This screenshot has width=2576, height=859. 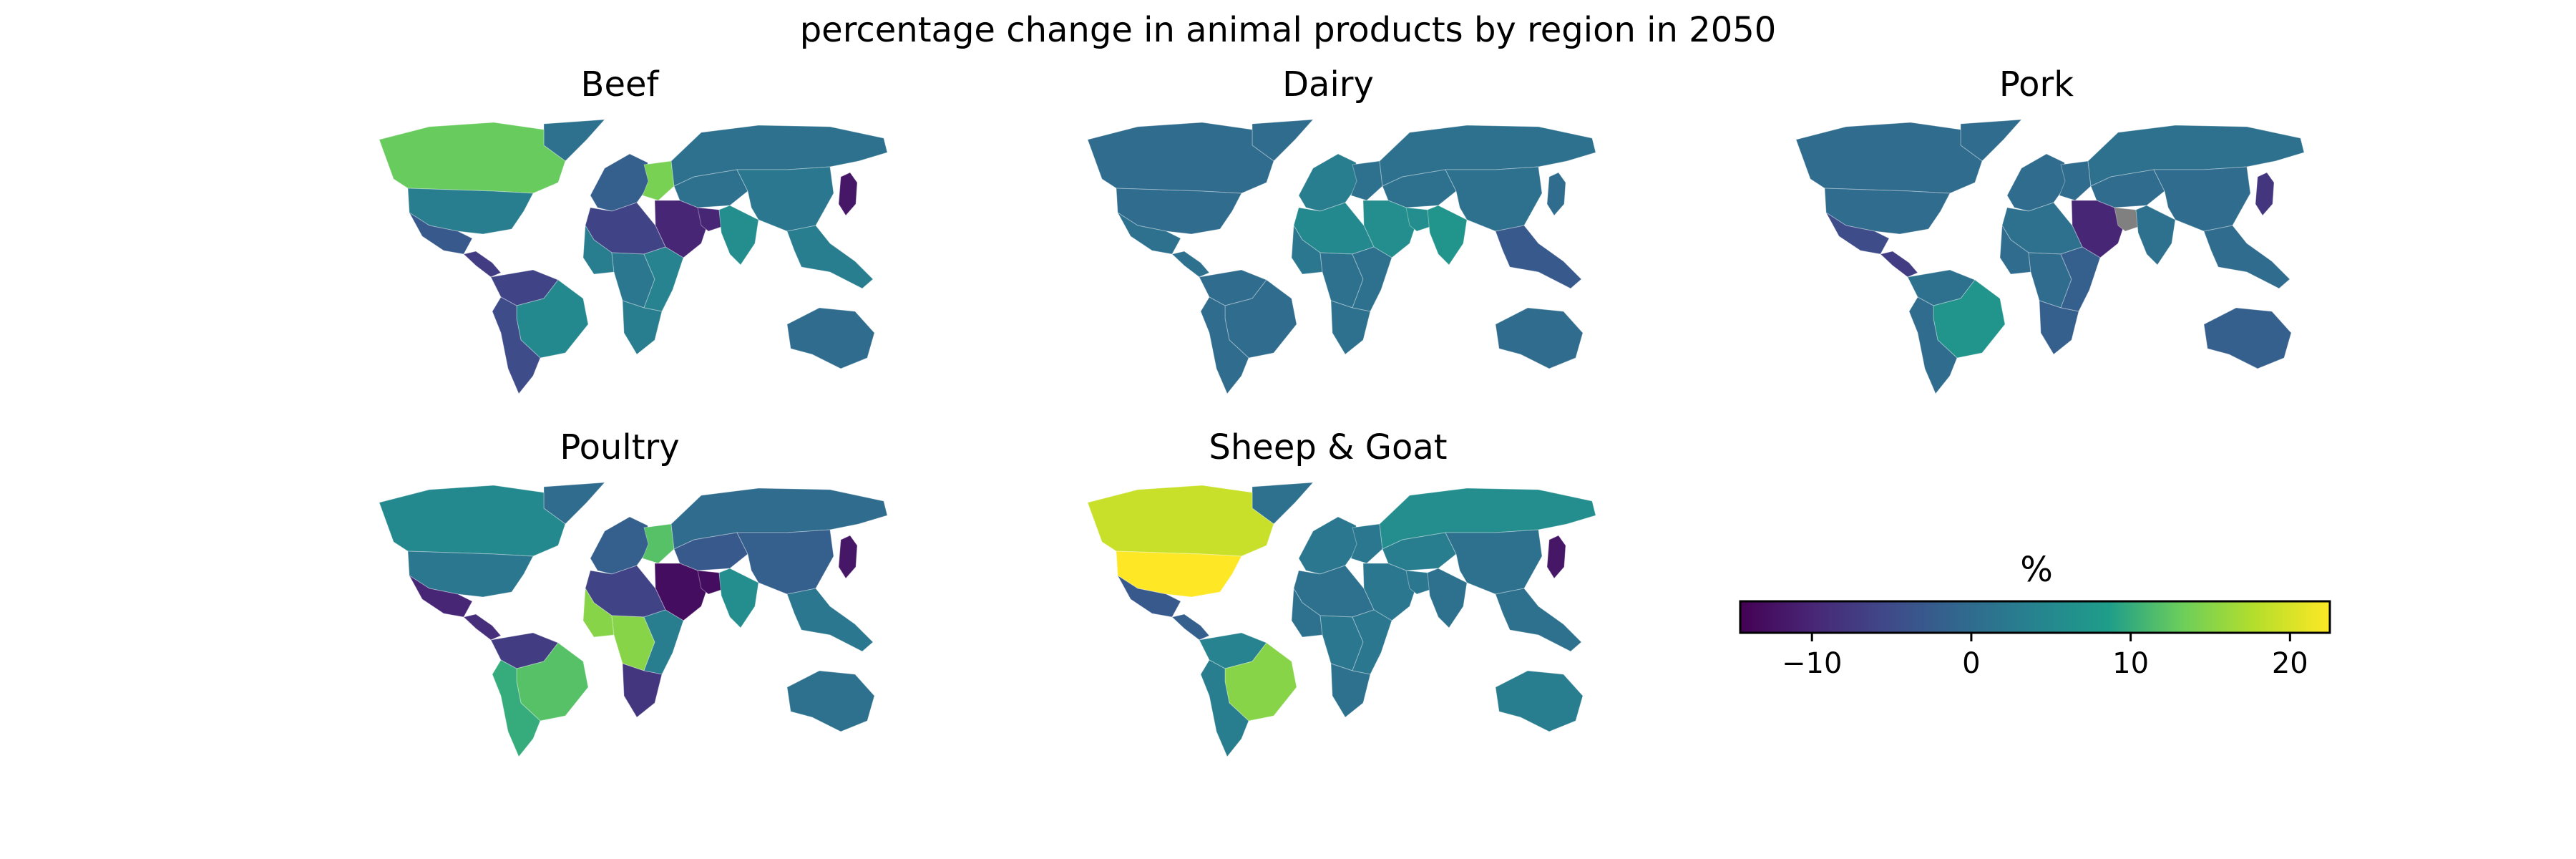 I want to click on map-title-pork: Pork, so click(x=2036, y=84).